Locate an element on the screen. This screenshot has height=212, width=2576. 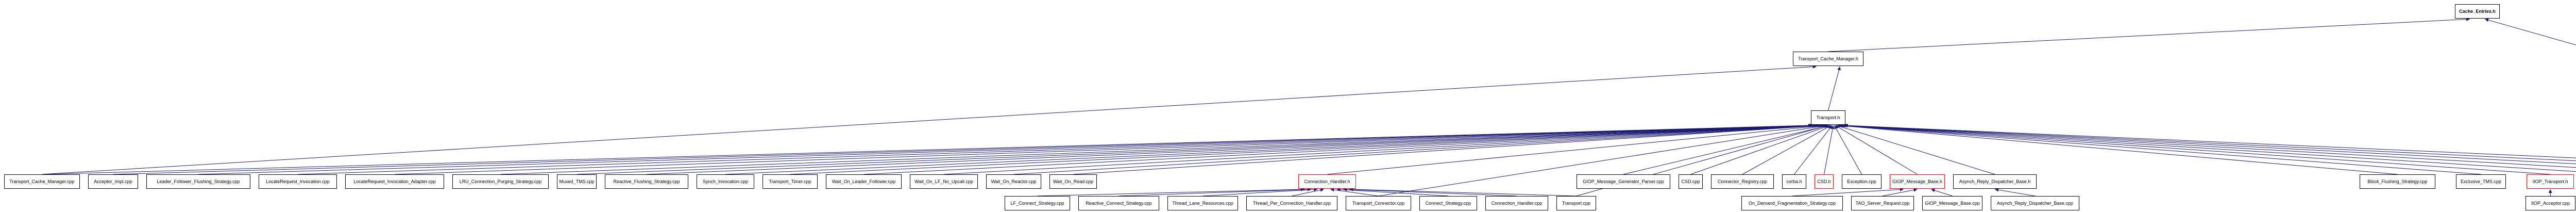
graph-node-giop_message_base_h: GIOP_Message_Base.h is located at coordinates (1917, 181).